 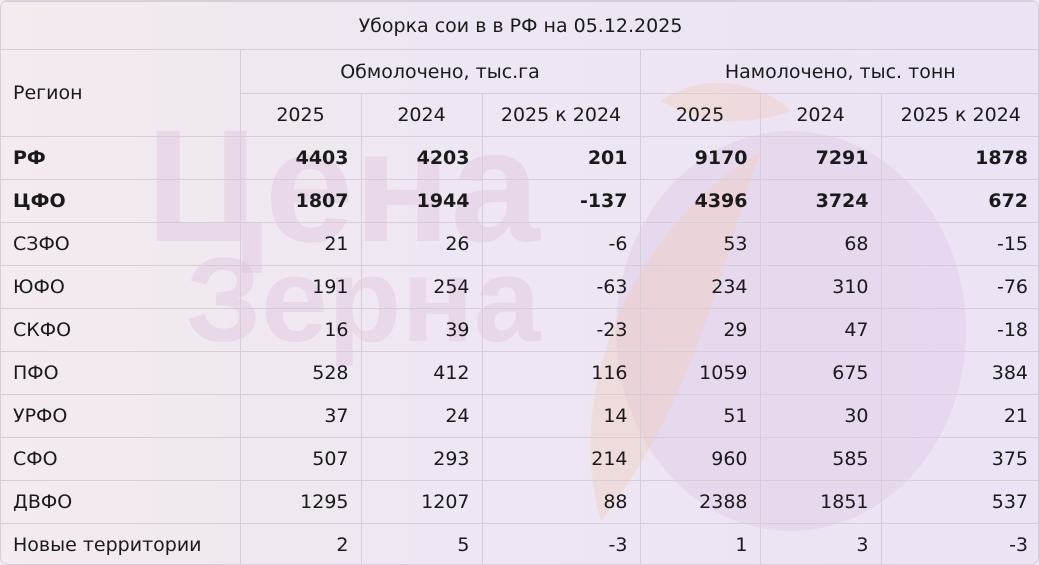 What do you see at coordinates (300, 244) in the screenshot?
I see `threshed-2025-cell: 21` at bounding box center [300, 244].